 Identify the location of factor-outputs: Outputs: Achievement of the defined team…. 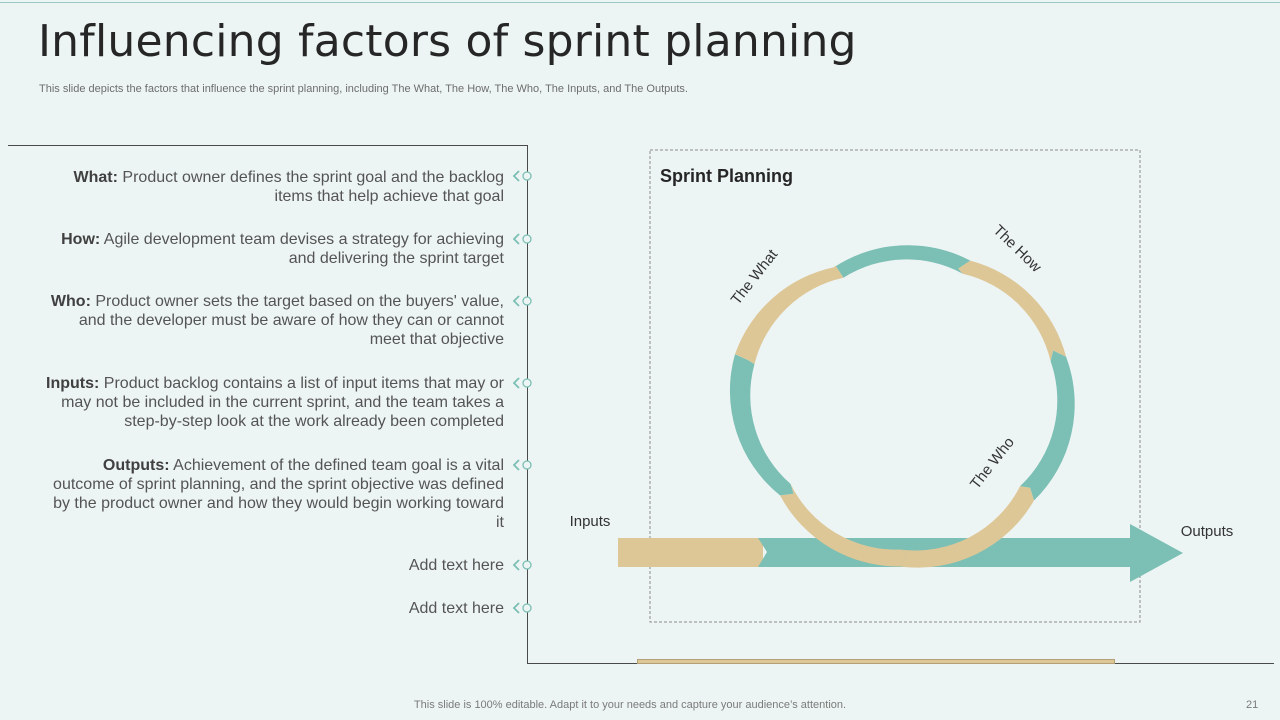
(274, 494).